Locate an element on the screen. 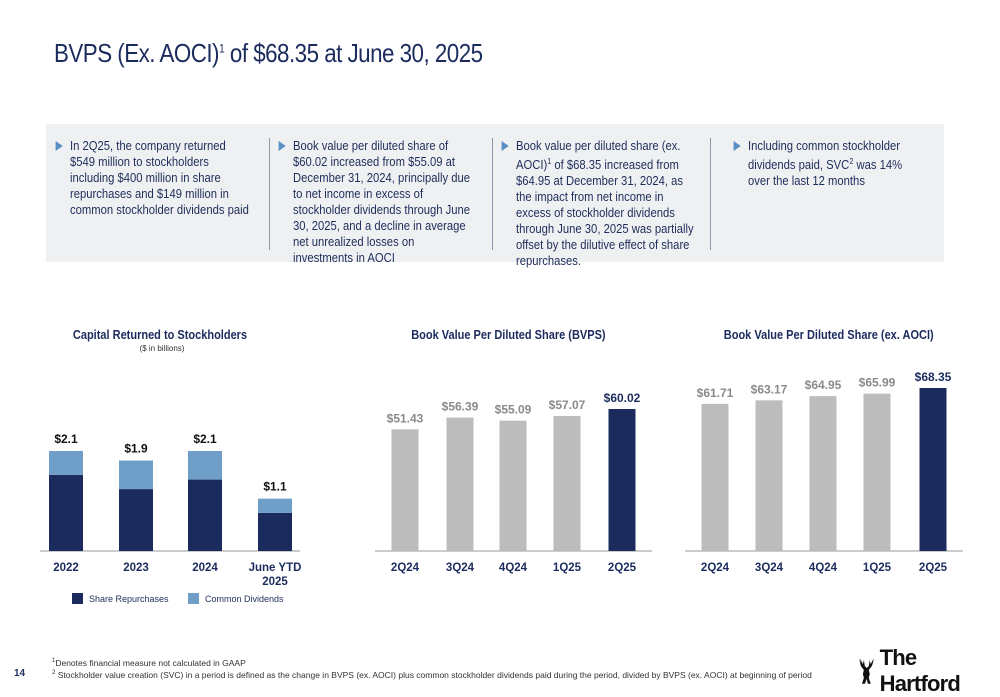 This screenshot has width=1000, height=697. hartford-logo: The Hartford is located at coordinates (928, 671).